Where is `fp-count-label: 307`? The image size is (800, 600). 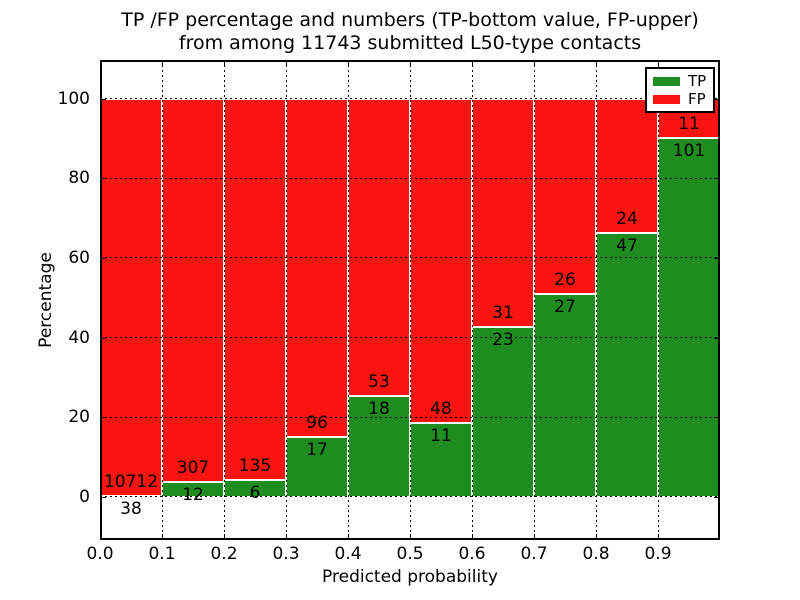 fp-count-label: 307 is located at coordinates (193, 468).